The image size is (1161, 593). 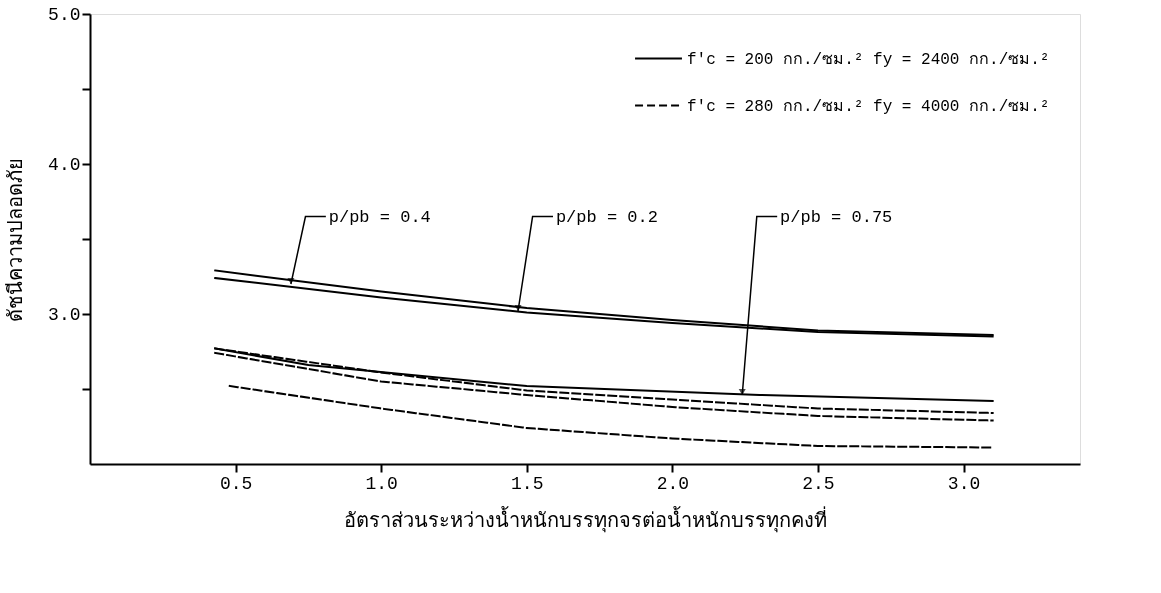 What do you see at coordinates (818, 483) in the screenshot?
I see `x-tick-label: 2.5` at bounding box center [818, 483].